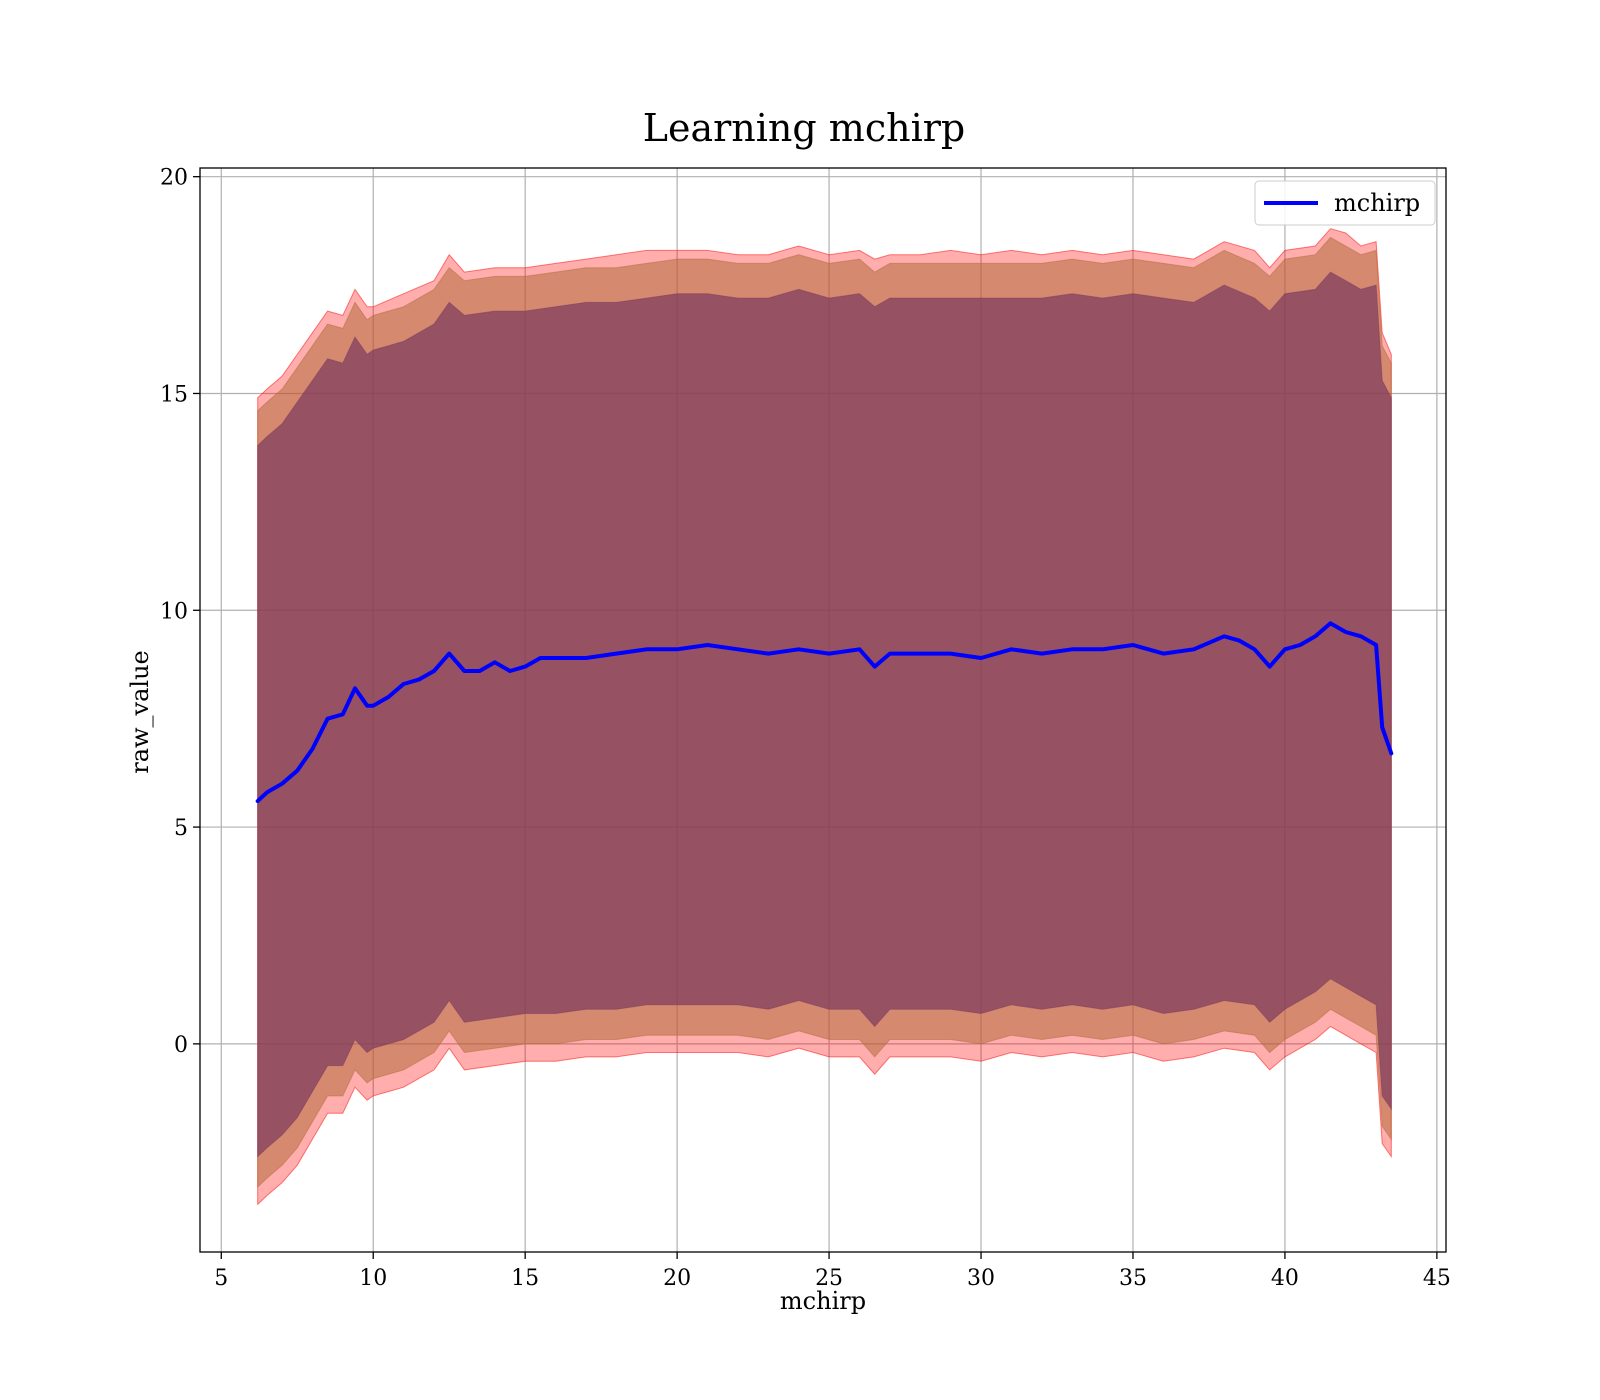 The image size is (1600, 1400). I want to click on x-tick-label: 30, so click(981, 1278).